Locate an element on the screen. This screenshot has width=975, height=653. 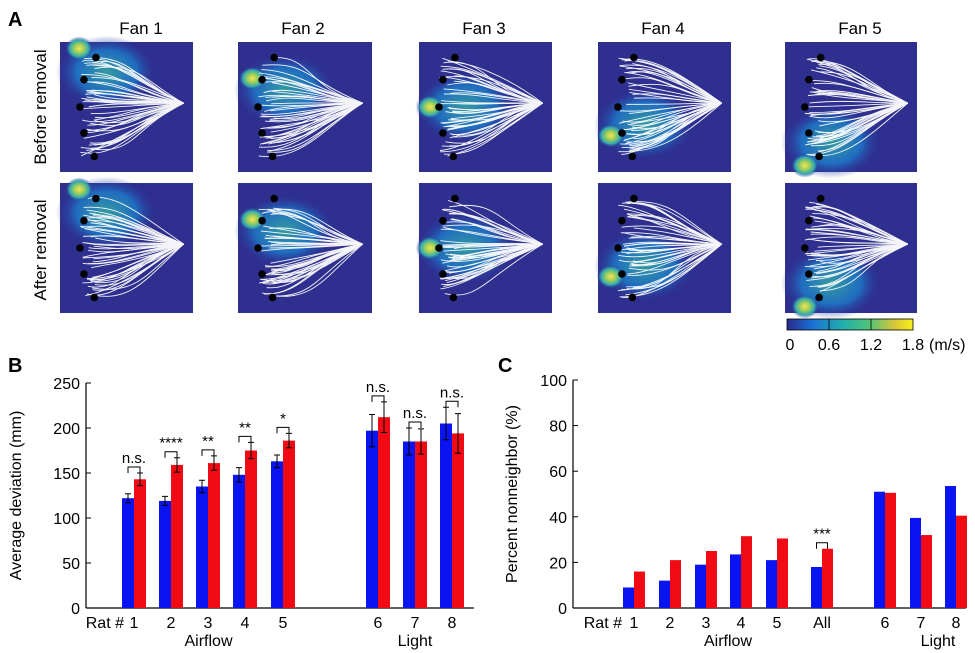
colorbar-tick-2: 1.2 is located at coordinates (871, 345).